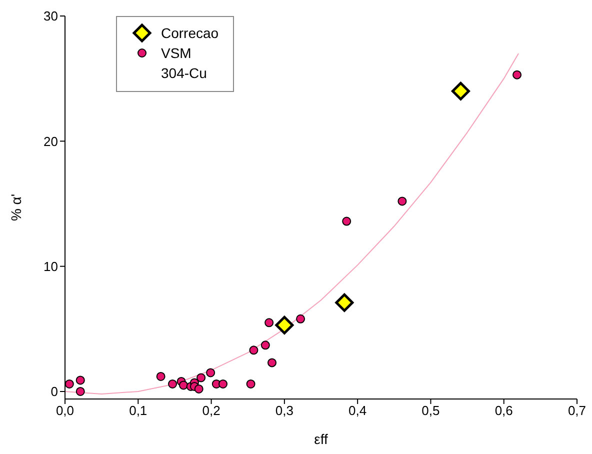  Describe the element at coordinates (190, 33) in the screenshot. I see `legend-label: Correcao` at that location.